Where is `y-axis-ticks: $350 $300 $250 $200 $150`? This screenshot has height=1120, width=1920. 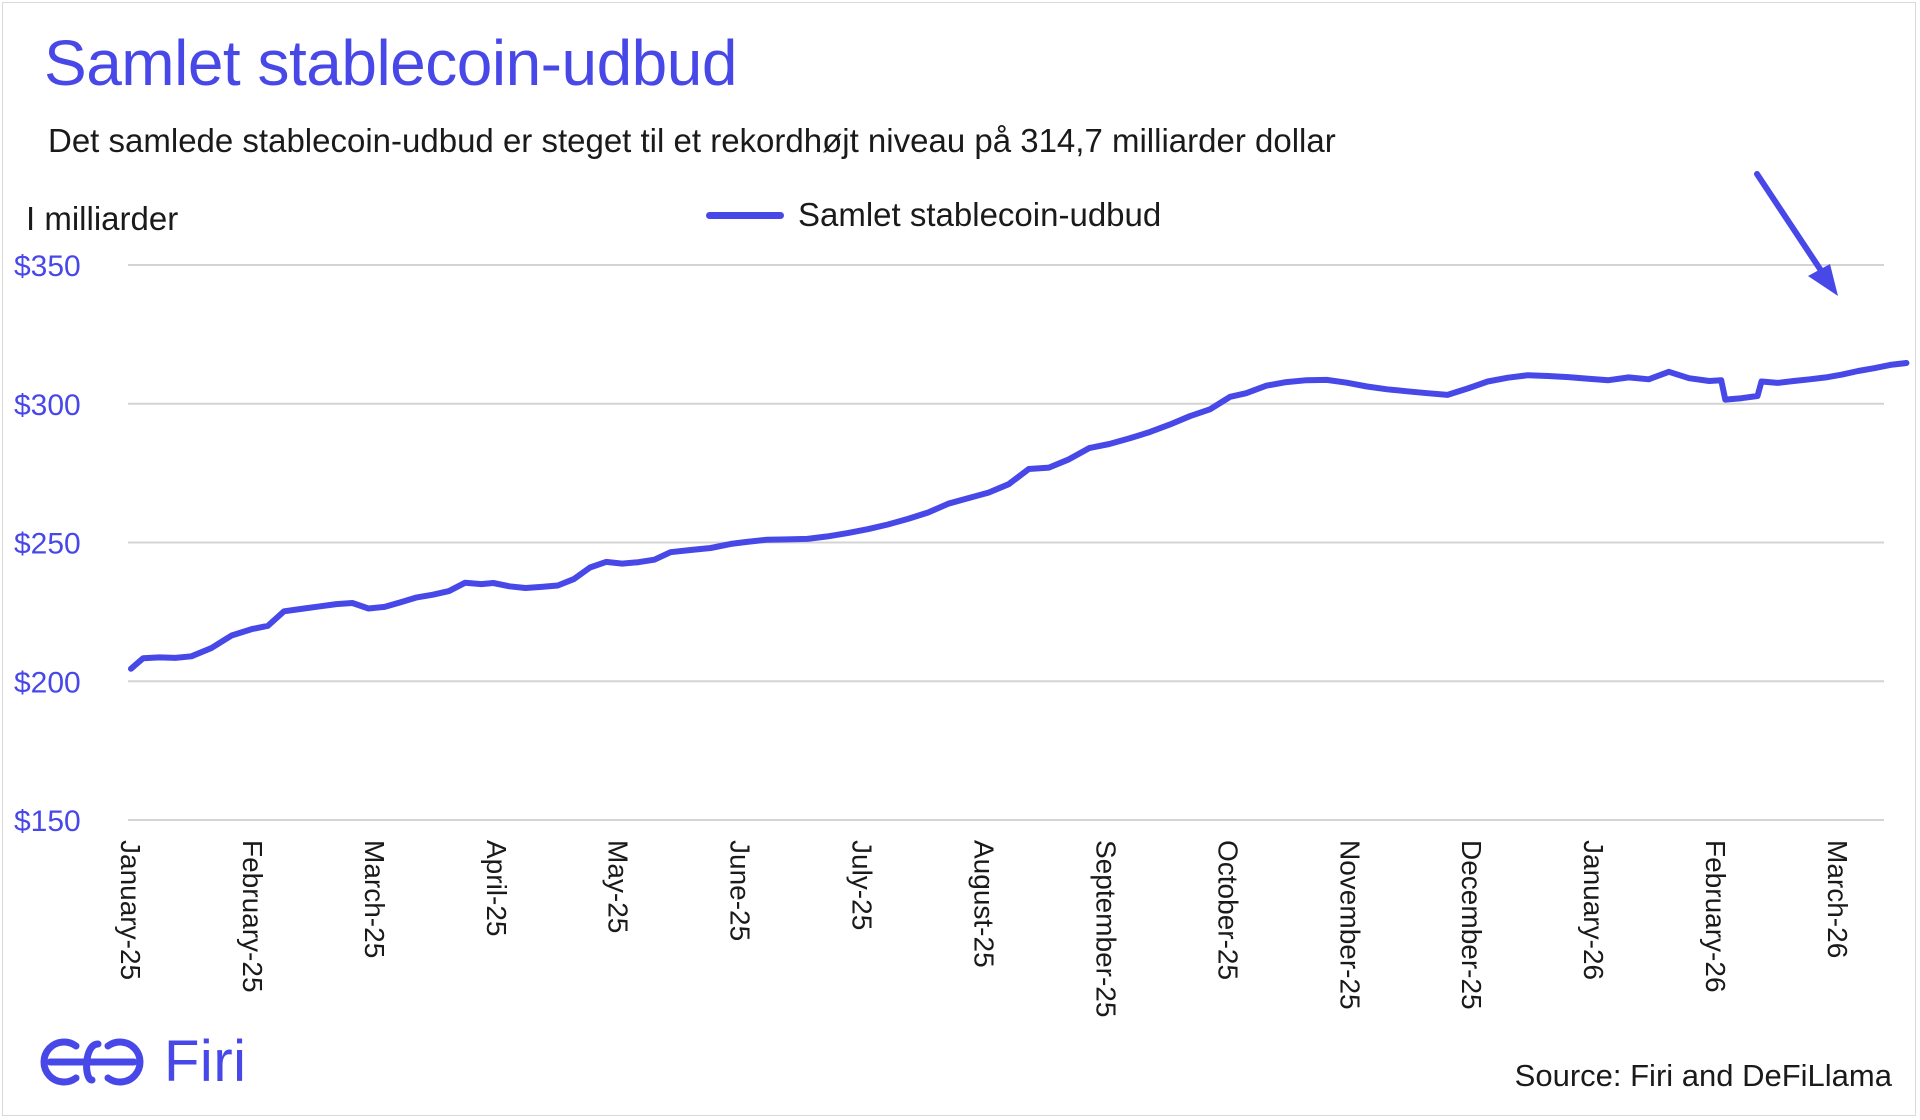
y-axis-ticks: $350 $300 $250 $200 $150 is located at coordinates (47, 544).